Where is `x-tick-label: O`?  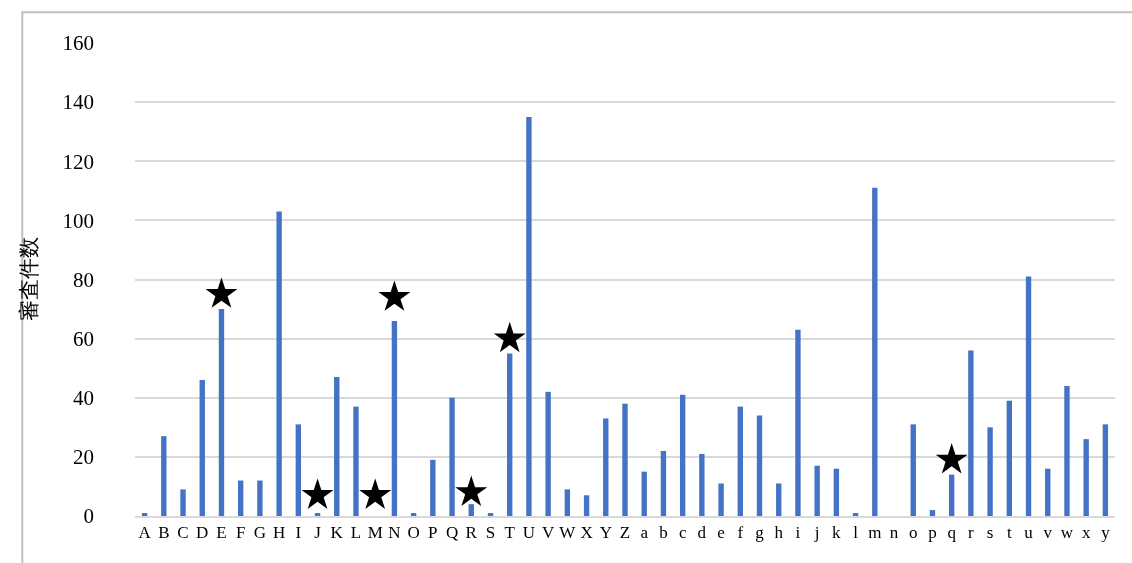 x-tick-label: O is located at coordinates (413, 533).